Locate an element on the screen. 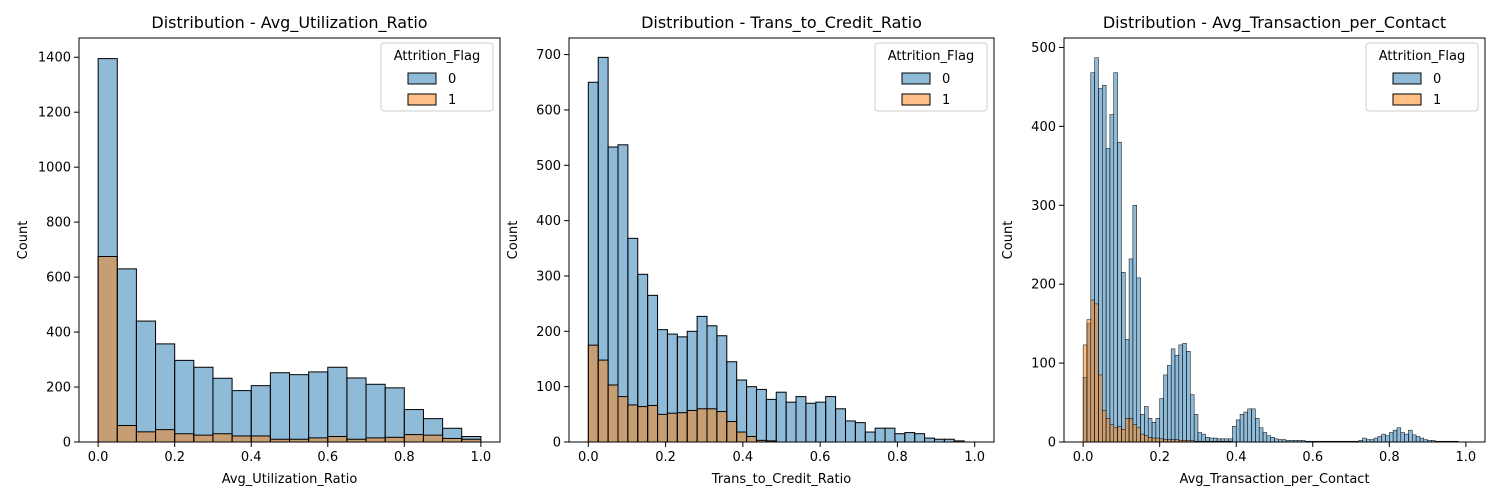  x-tick-label: 0.8 is located at coordinates (404, 457).